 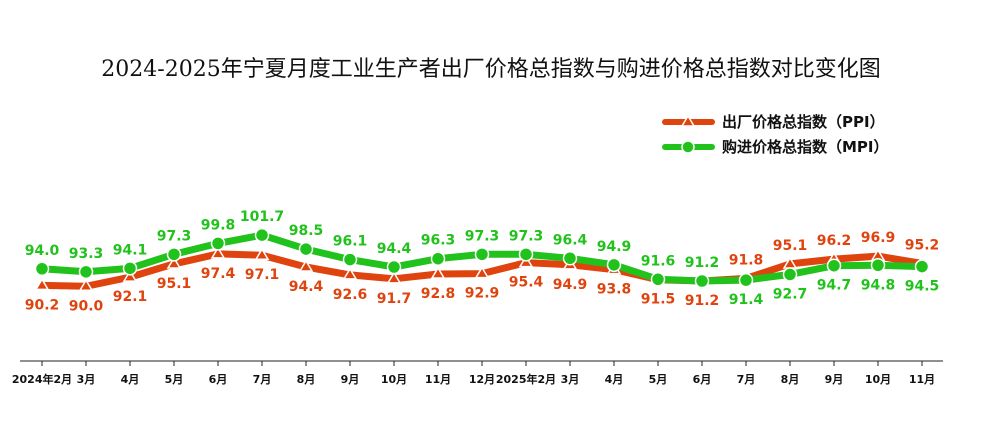 I want to click on x-tick-label: 2024年2月, so click(x=42, y=379).